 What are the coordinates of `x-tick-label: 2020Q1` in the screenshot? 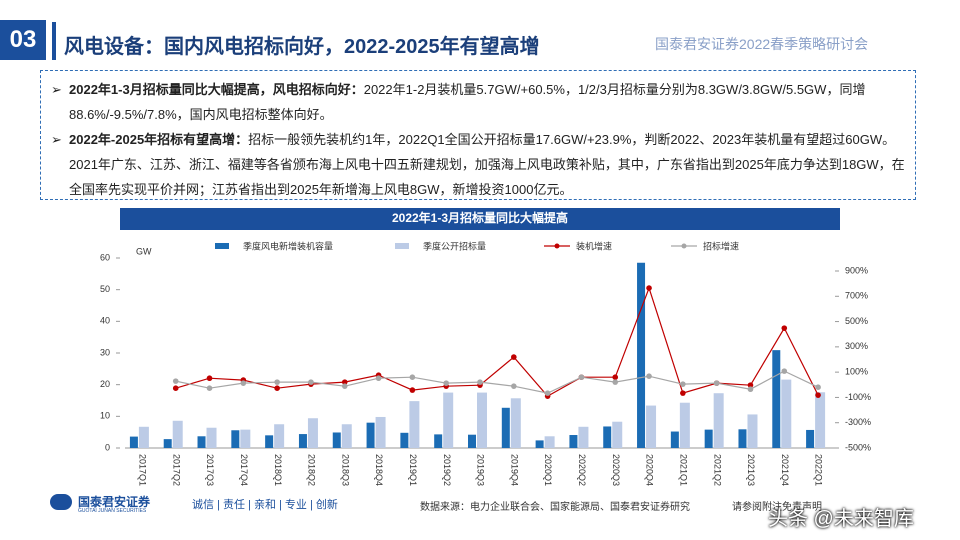 It's located at (548, 470).